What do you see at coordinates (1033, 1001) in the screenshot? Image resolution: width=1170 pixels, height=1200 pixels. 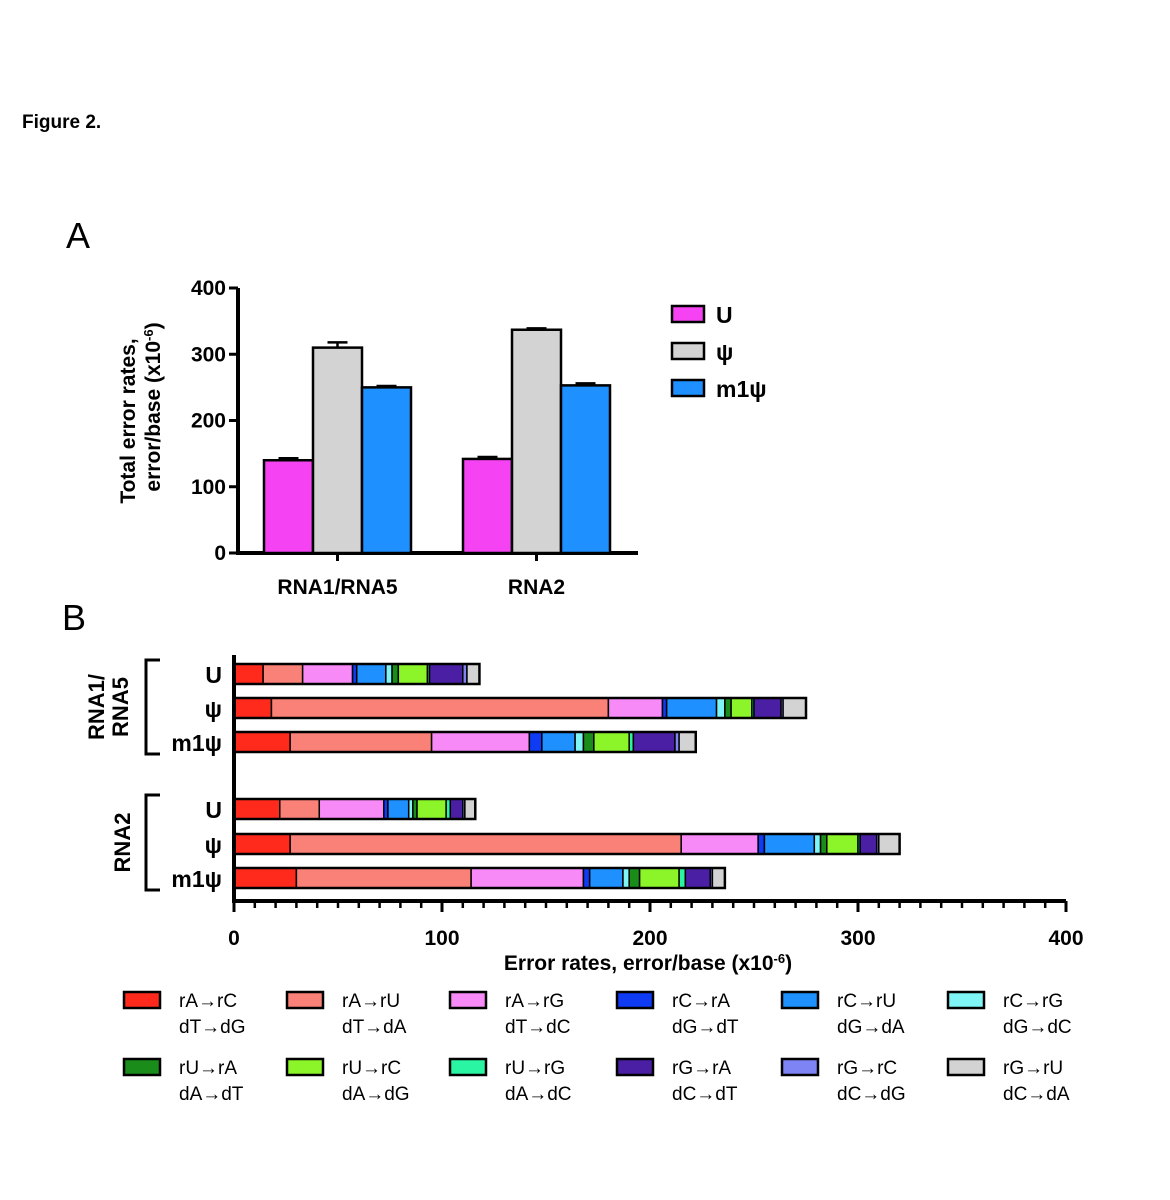 I see `panel-b-legend-label-rna: rC→rG` at bounding box center [1033, 1001].